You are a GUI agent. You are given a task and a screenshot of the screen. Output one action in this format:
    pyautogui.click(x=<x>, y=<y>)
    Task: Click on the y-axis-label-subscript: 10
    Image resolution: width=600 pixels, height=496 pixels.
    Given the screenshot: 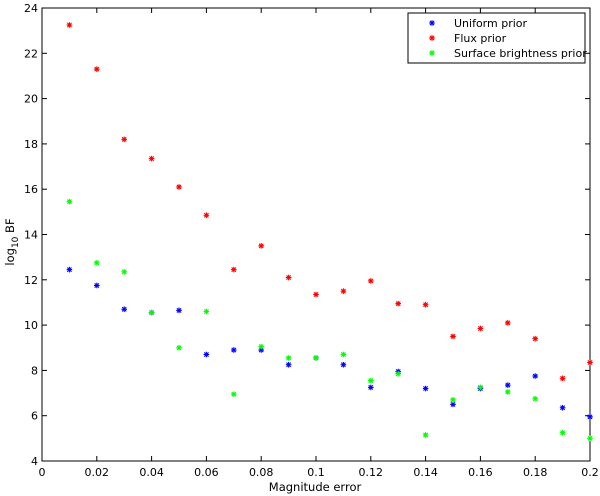 What is the action you would take?
    pyautogui.click(x=16, y=242)
    